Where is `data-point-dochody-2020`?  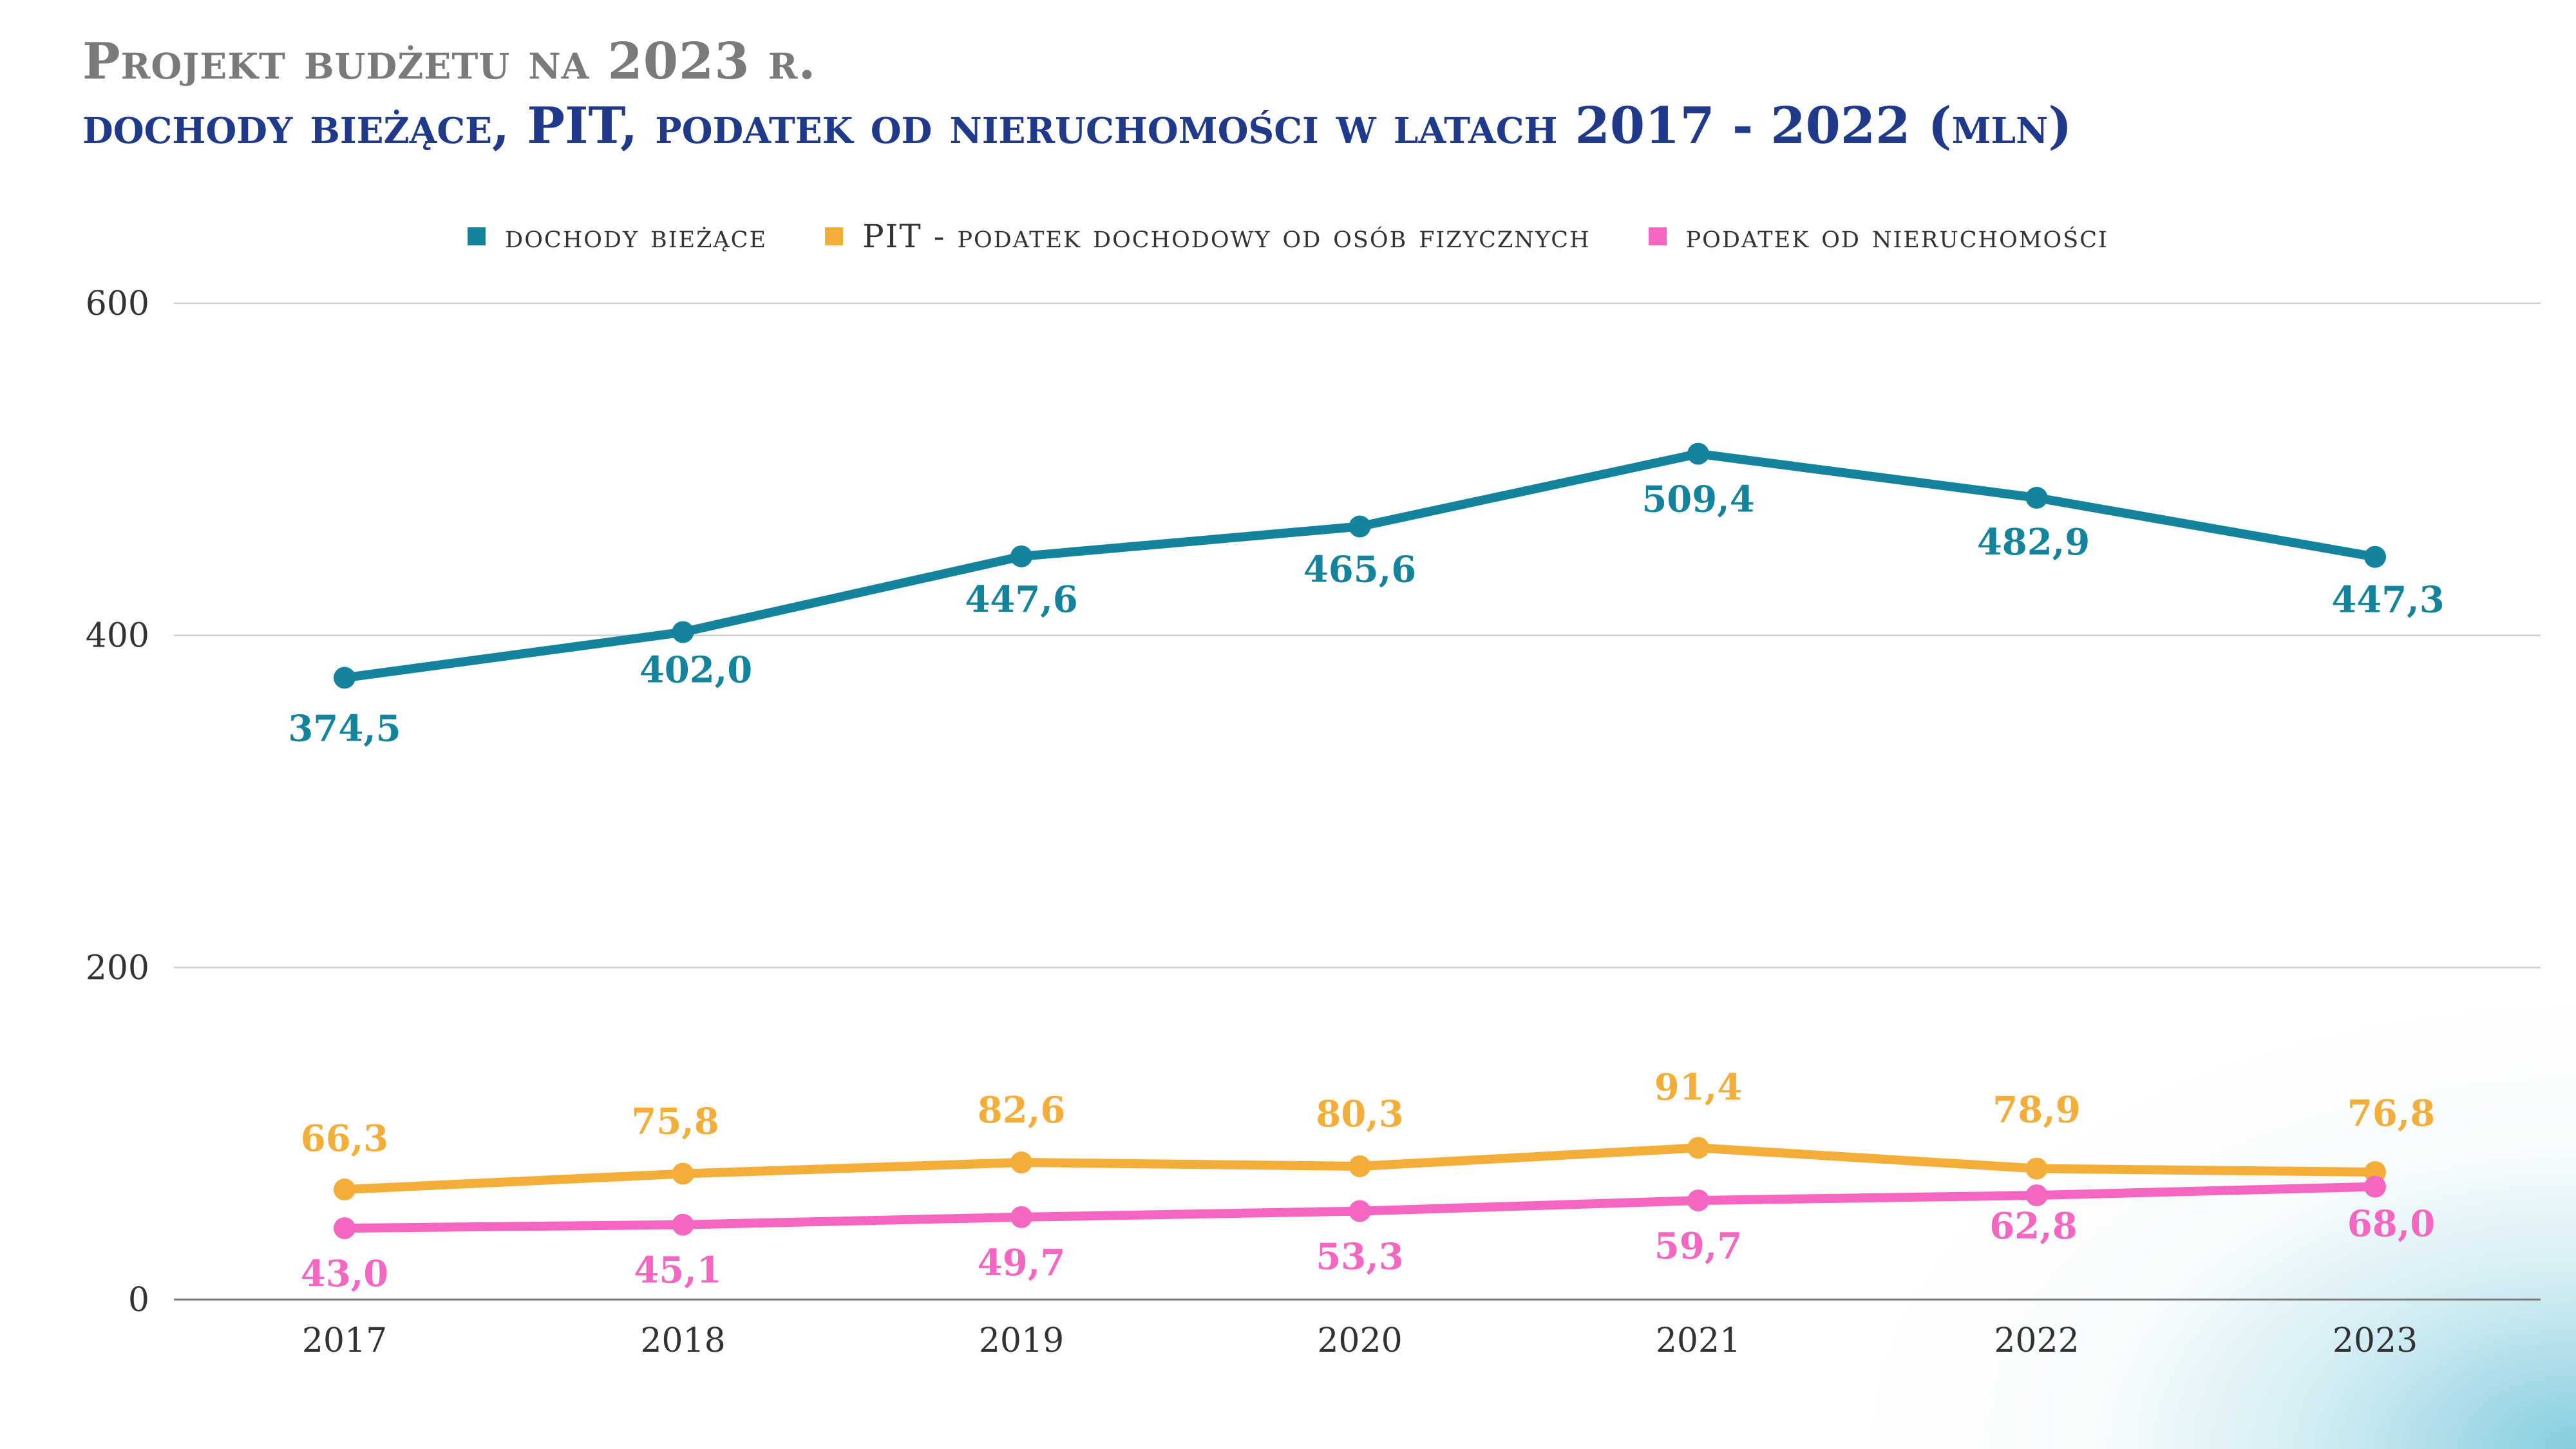 data-point-dochody-2020 is located at coordinates (1360, 526).